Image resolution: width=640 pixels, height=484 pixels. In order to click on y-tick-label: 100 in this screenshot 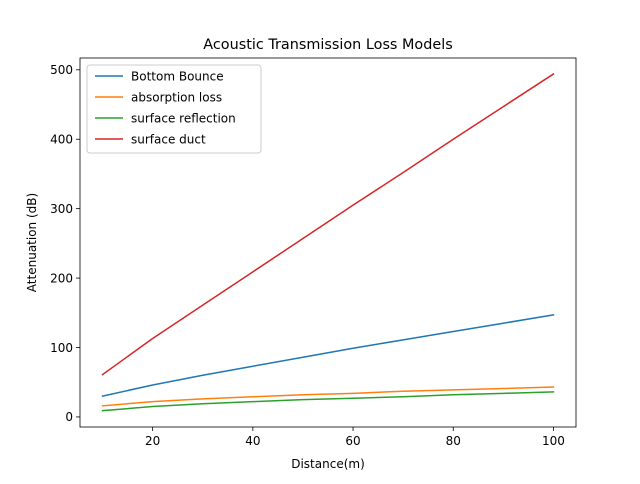, I will do `click(61, 348)`.